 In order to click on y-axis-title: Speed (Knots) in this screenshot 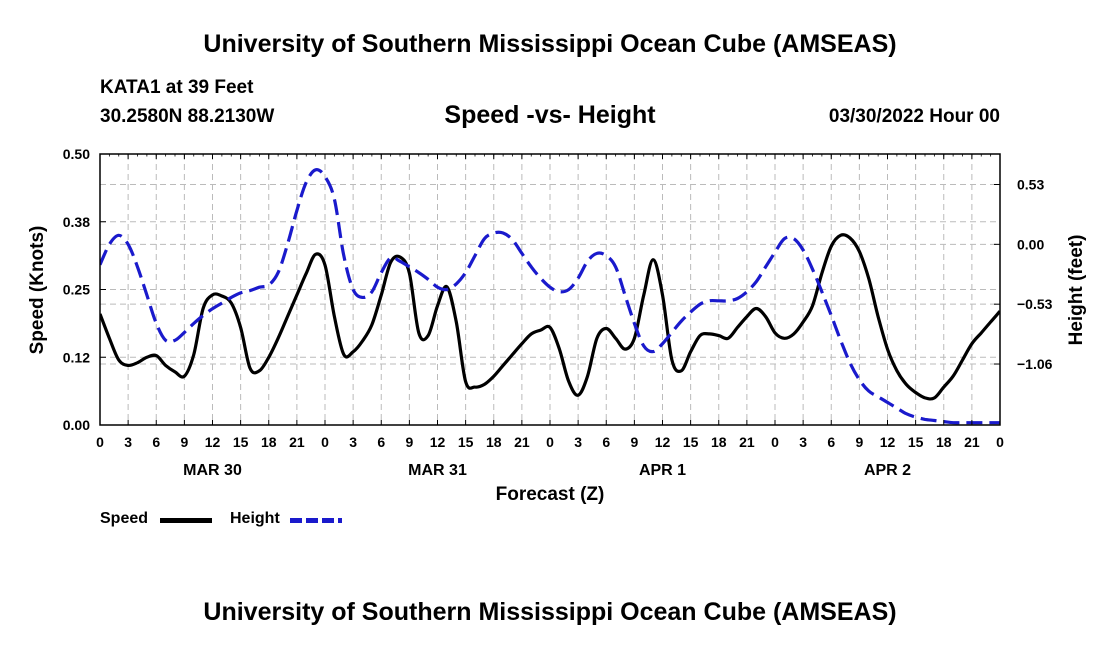, I will do `click(37, 290)`.